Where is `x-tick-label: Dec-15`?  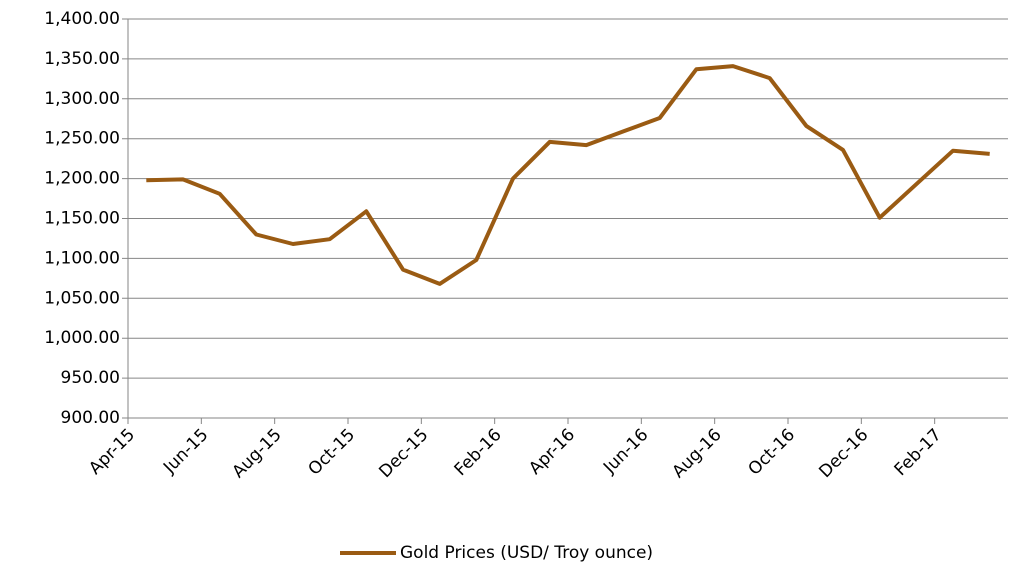 x-tick-label: Dec-15 is located at coordinates (403, 453).